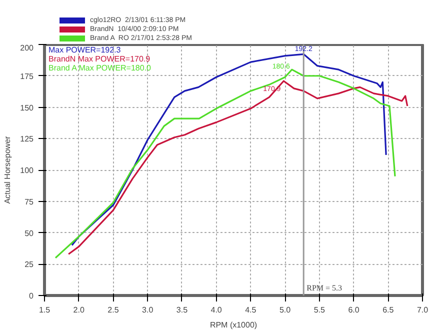  I want to click on y-tick-label: 25, so click(29, 265).